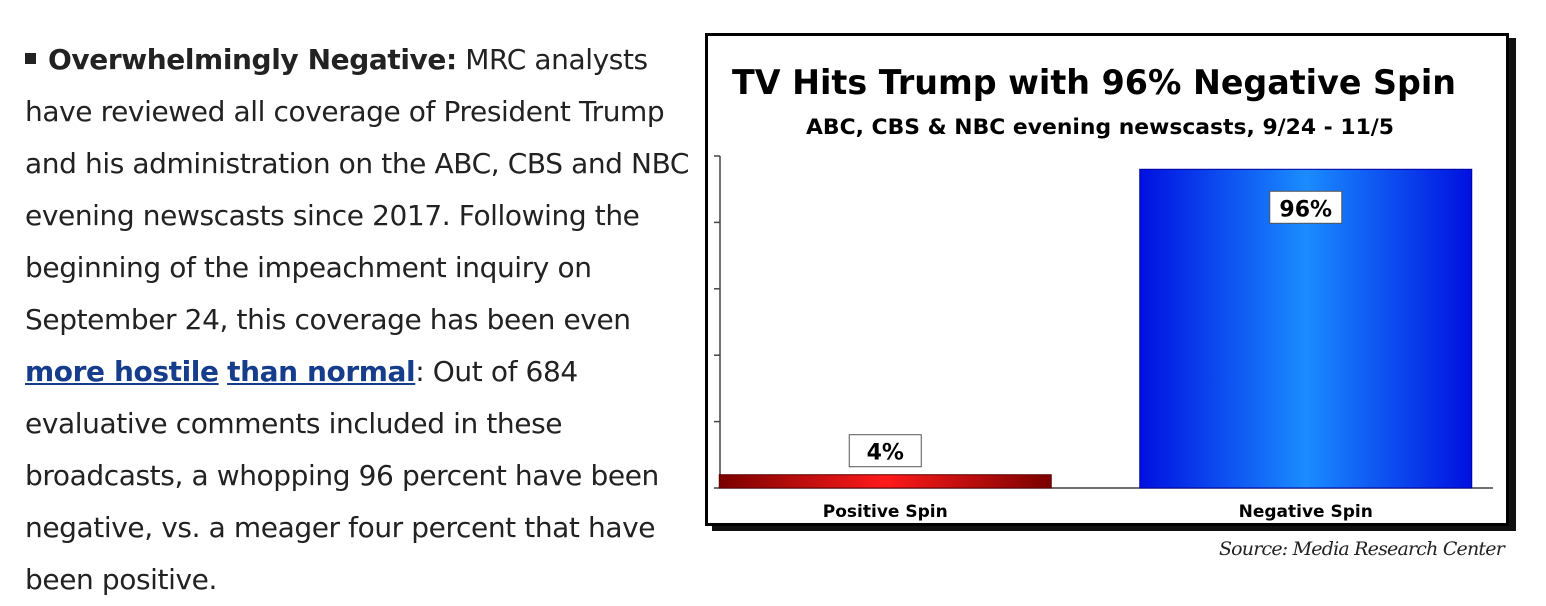 Image resolution: width=1546 pixels, height=606 pixels. I want to click on x-tick-label: Positive Spin, so click(885, 512).